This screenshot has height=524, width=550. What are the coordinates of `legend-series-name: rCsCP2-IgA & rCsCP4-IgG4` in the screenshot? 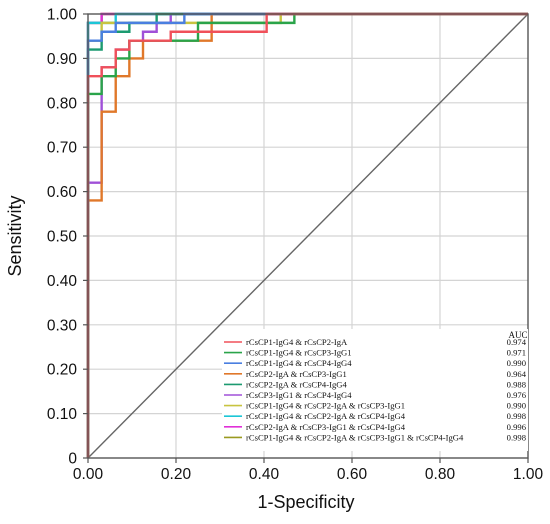 It's located at (296, 384).